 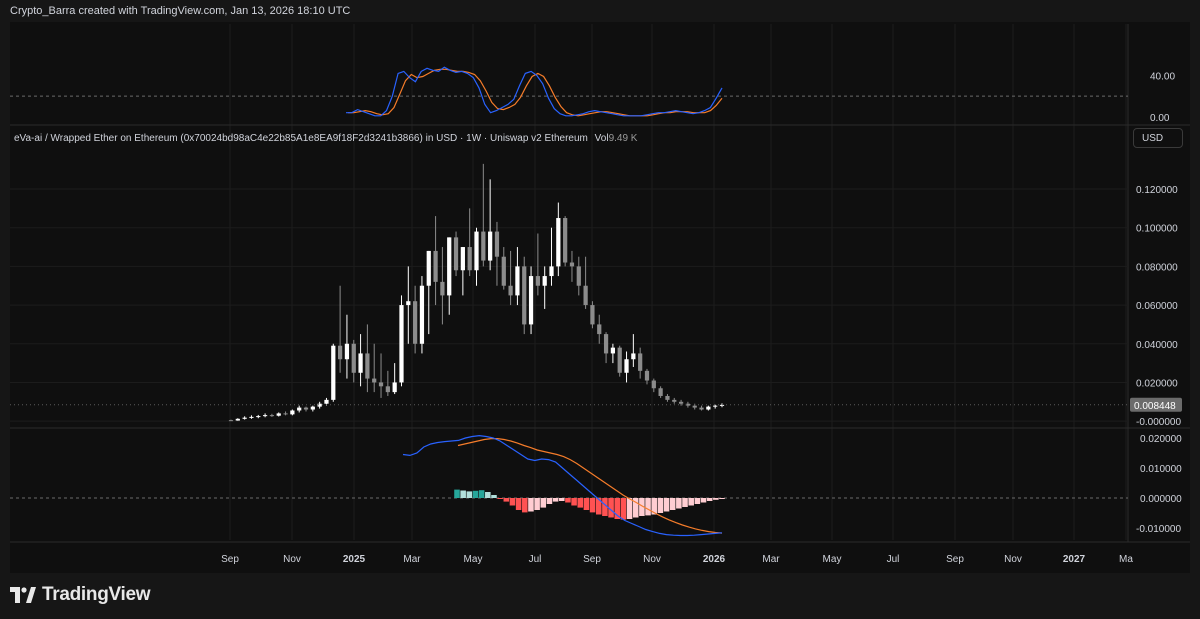 I want to click on price-tick-label: 0.020000, so click(x=1157, y=383).